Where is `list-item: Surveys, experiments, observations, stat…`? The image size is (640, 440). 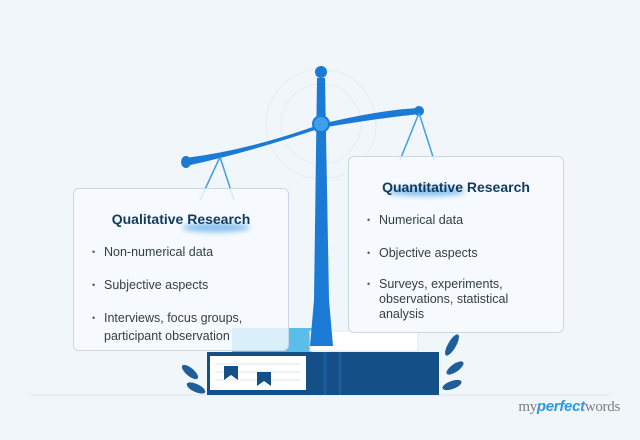 list-item: Surveys, experiments, observations, stat… is located at coordinates (456, 299).